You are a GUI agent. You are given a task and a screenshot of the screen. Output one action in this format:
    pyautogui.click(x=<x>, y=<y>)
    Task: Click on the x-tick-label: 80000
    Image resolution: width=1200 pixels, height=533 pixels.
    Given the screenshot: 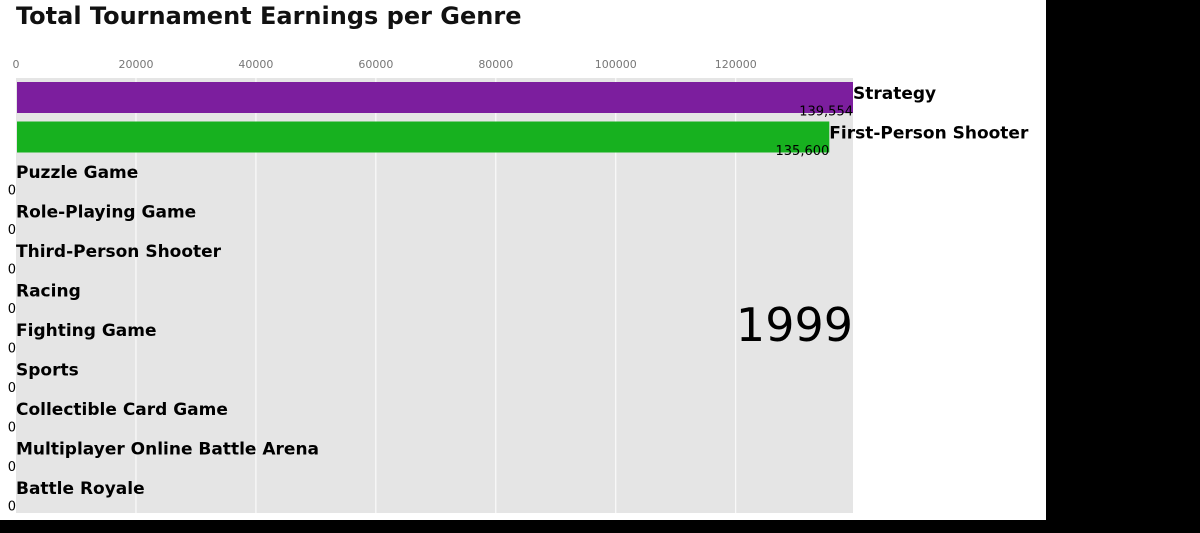 What is the action you would take?
    pyautogui.click(x=495, y=64)
    